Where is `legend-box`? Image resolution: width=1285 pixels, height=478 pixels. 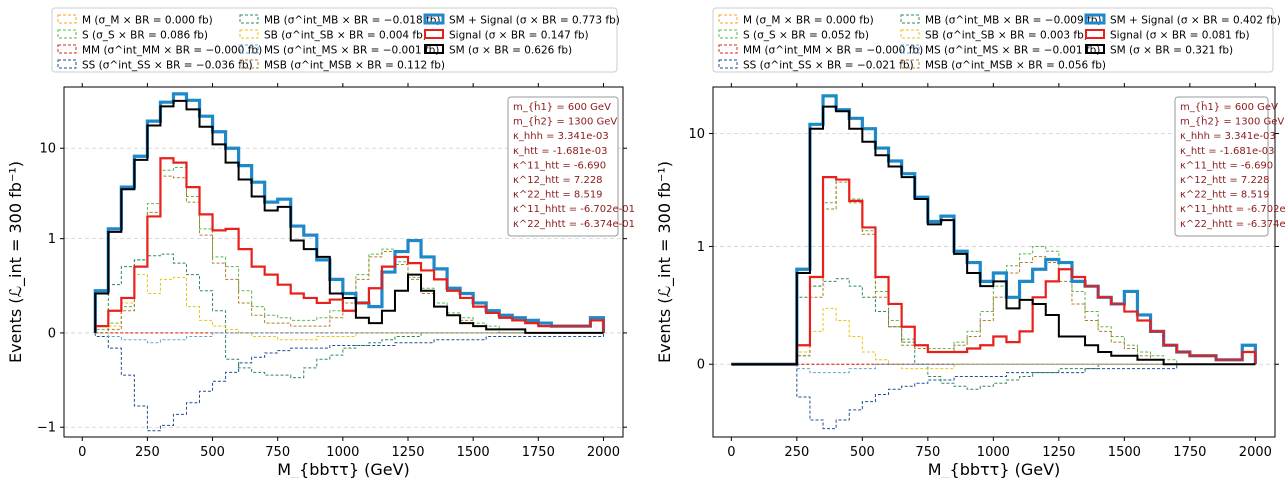 legend-box is located at coordinates (993, 40).